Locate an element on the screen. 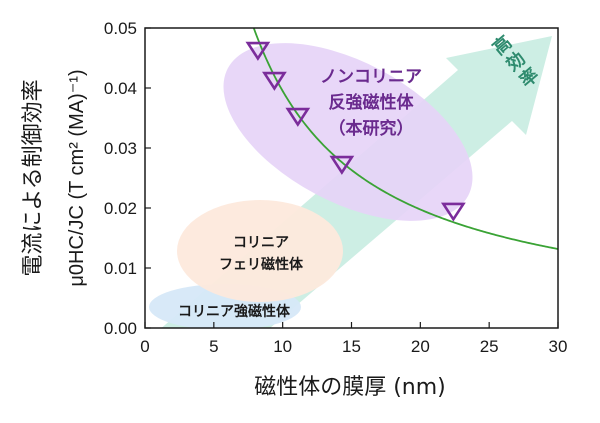  y-axis-title-symbol: μ0HC/JC (T cm² (MA)⁻¹) is located at coordinates (77, 177).